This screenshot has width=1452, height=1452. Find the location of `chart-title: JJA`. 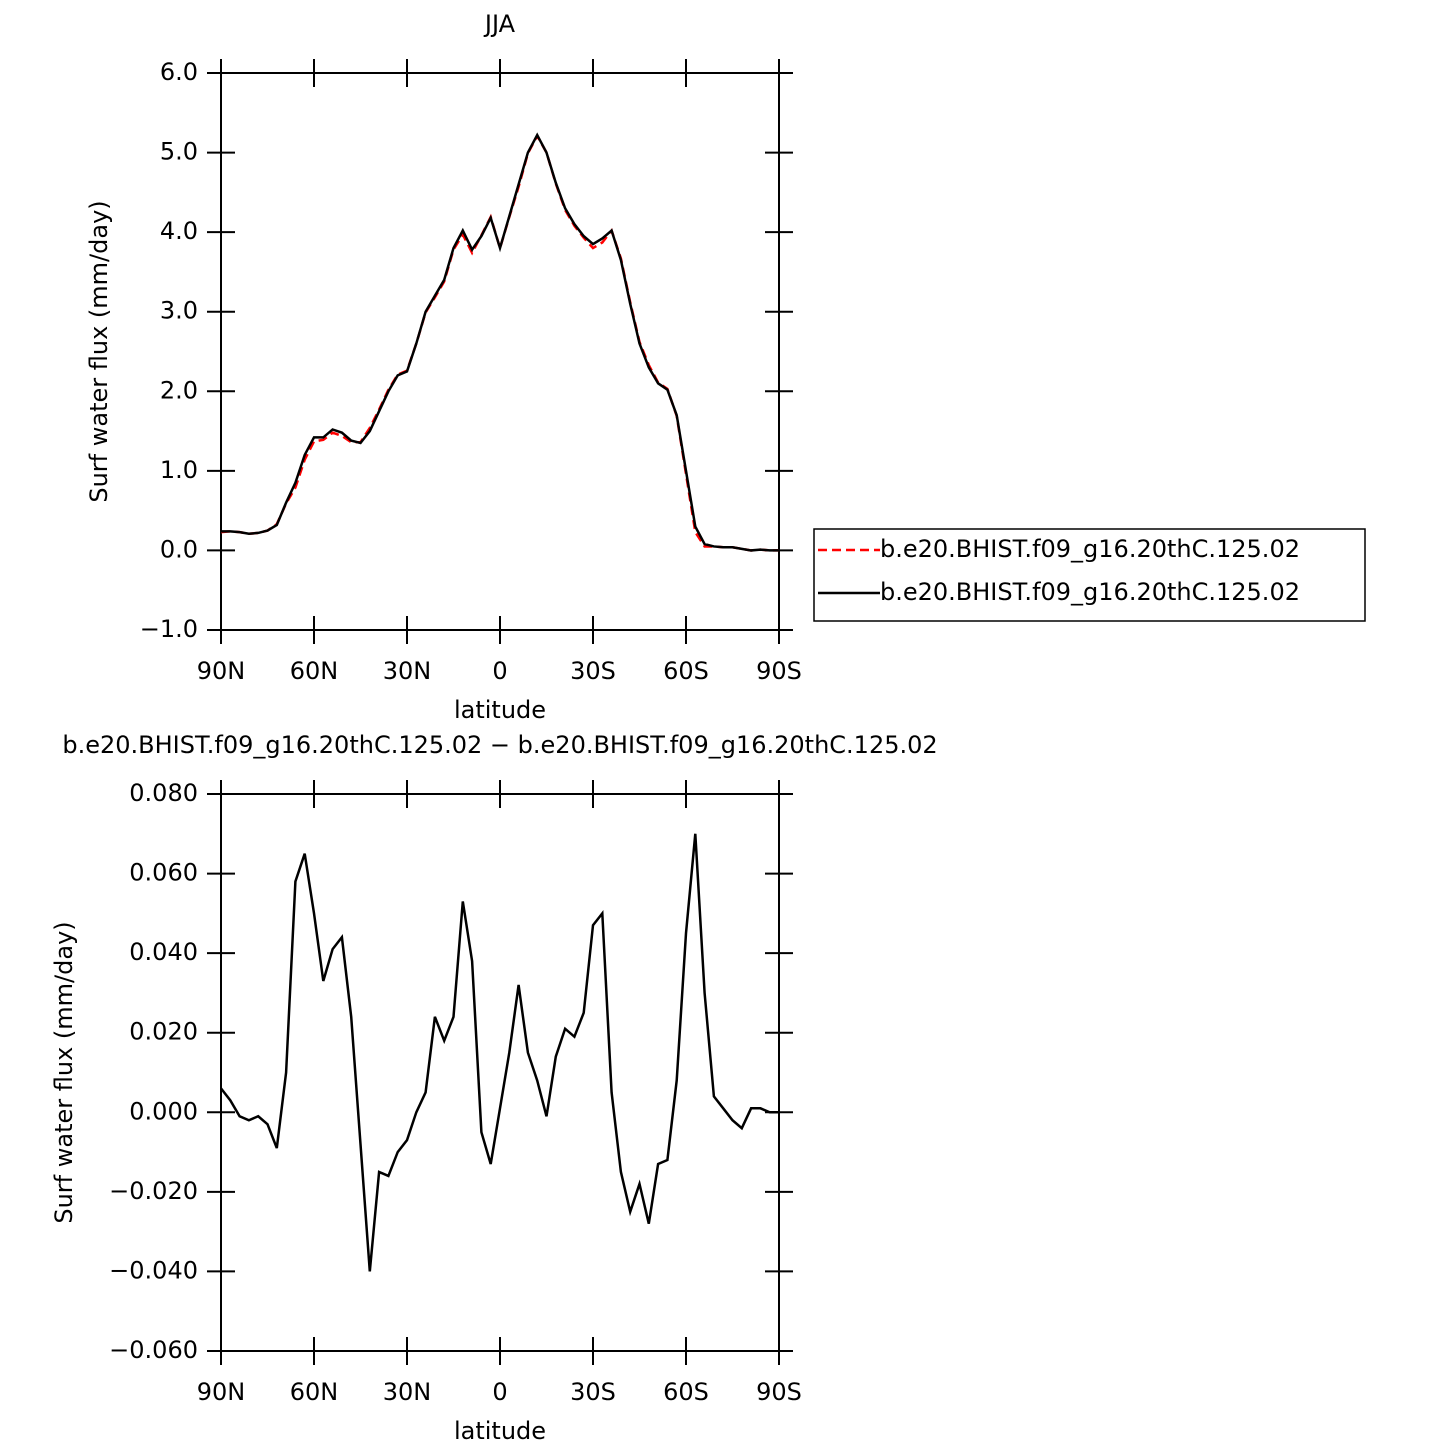

chart-title: JJA is located at coordinates (499, 24).